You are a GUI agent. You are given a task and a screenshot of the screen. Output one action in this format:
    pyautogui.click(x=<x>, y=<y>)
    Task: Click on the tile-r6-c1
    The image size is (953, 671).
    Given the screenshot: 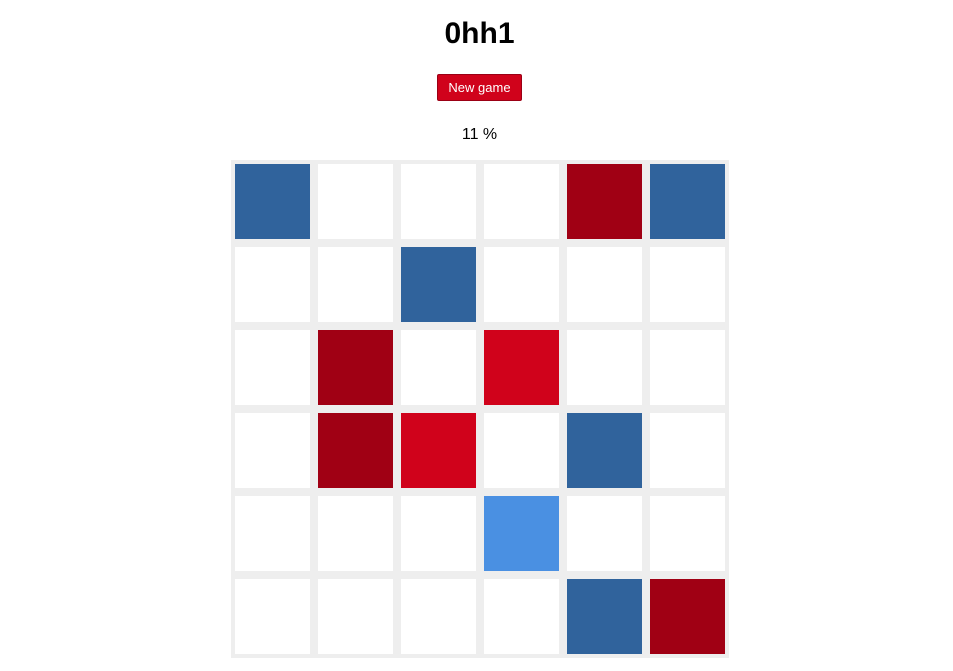 What is the action you would take?
    pyautogui.click(x=272, y=616)
    